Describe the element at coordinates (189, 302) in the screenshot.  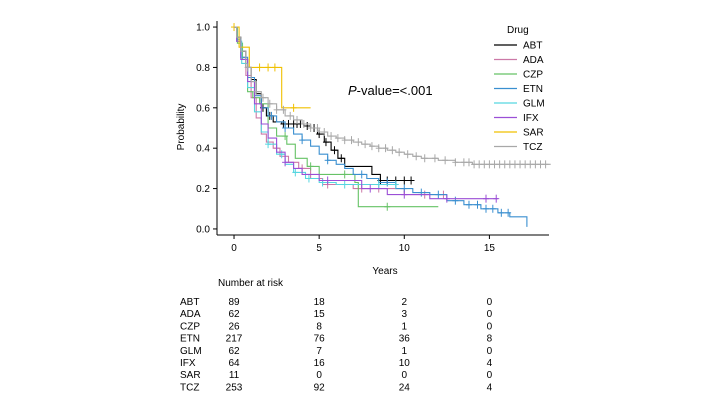
I see `risk-row-label-abt: ABT` at that location.